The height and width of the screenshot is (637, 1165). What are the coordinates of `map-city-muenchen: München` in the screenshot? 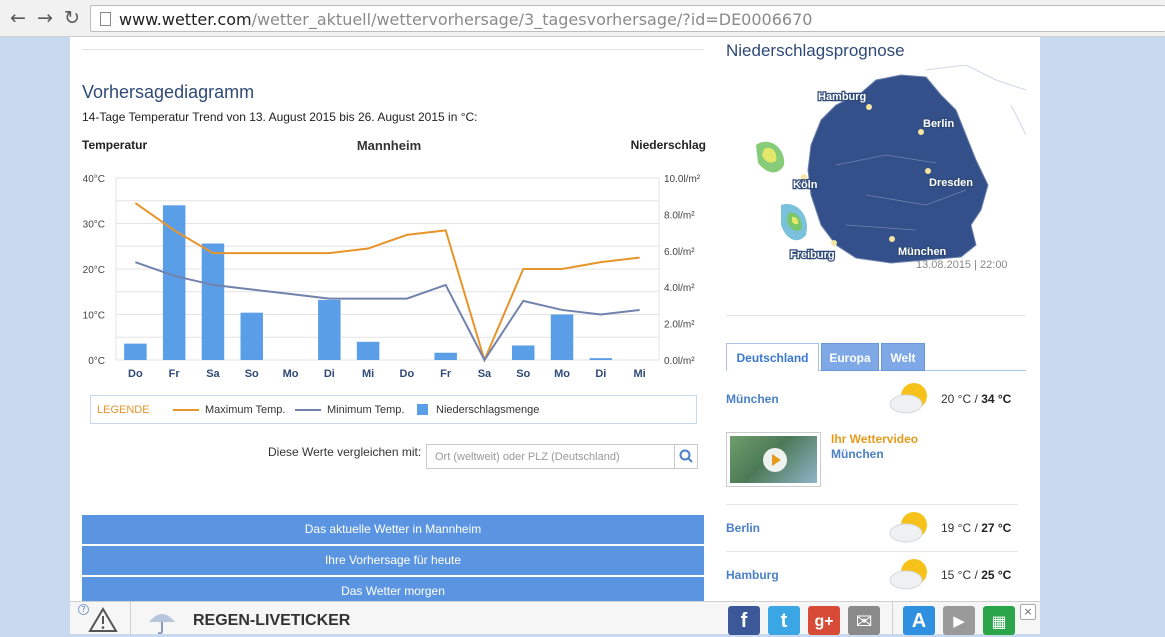 It's located at (922, 252).